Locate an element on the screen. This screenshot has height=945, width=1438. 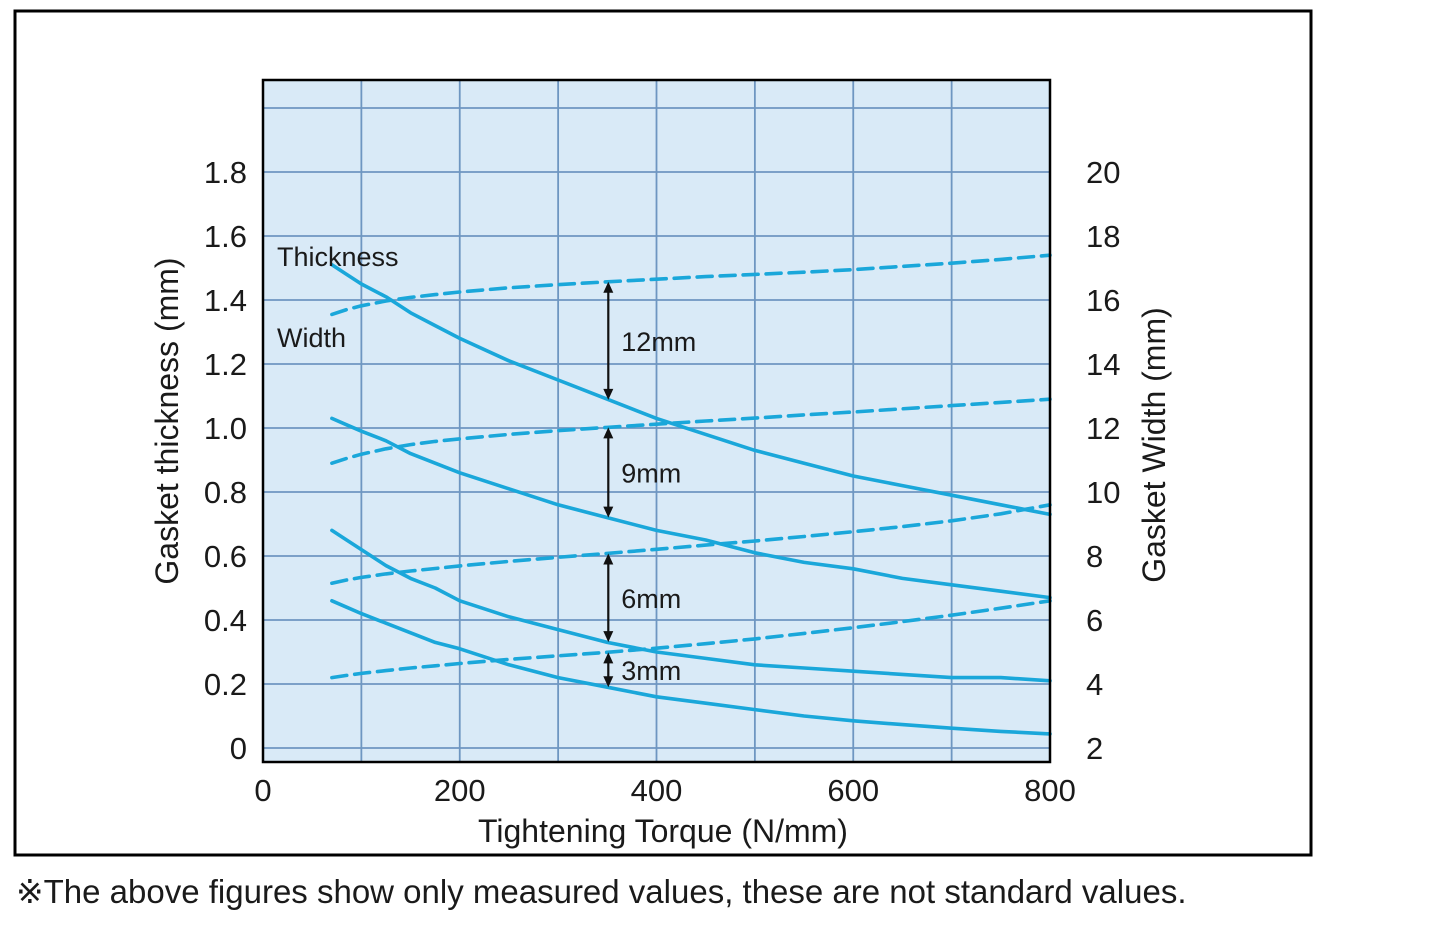
left-axis-tick: 0.4 is located at coordinates (225, 620).